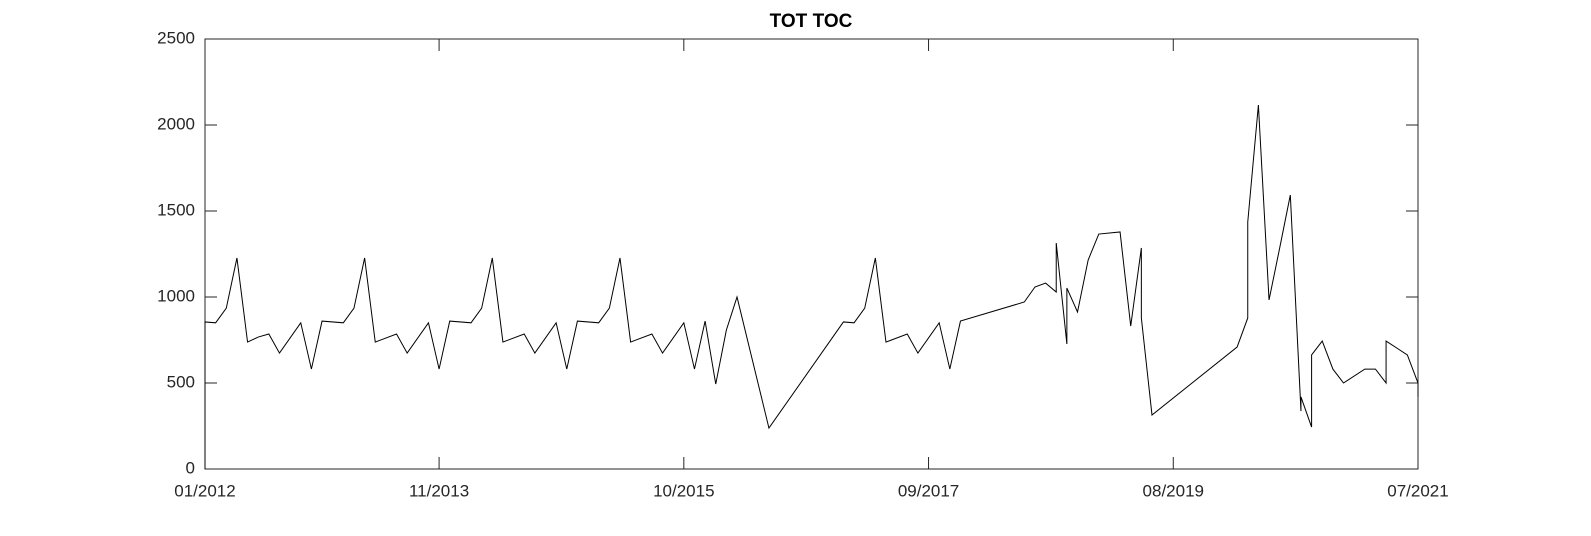 Image resolution: width=1591 pixels, height=536 pixels. What do you see at coordinates (1417, 490) in the screenshot?
I see `x-tick-label: 07/2021` at bounding box center [1417, 490].